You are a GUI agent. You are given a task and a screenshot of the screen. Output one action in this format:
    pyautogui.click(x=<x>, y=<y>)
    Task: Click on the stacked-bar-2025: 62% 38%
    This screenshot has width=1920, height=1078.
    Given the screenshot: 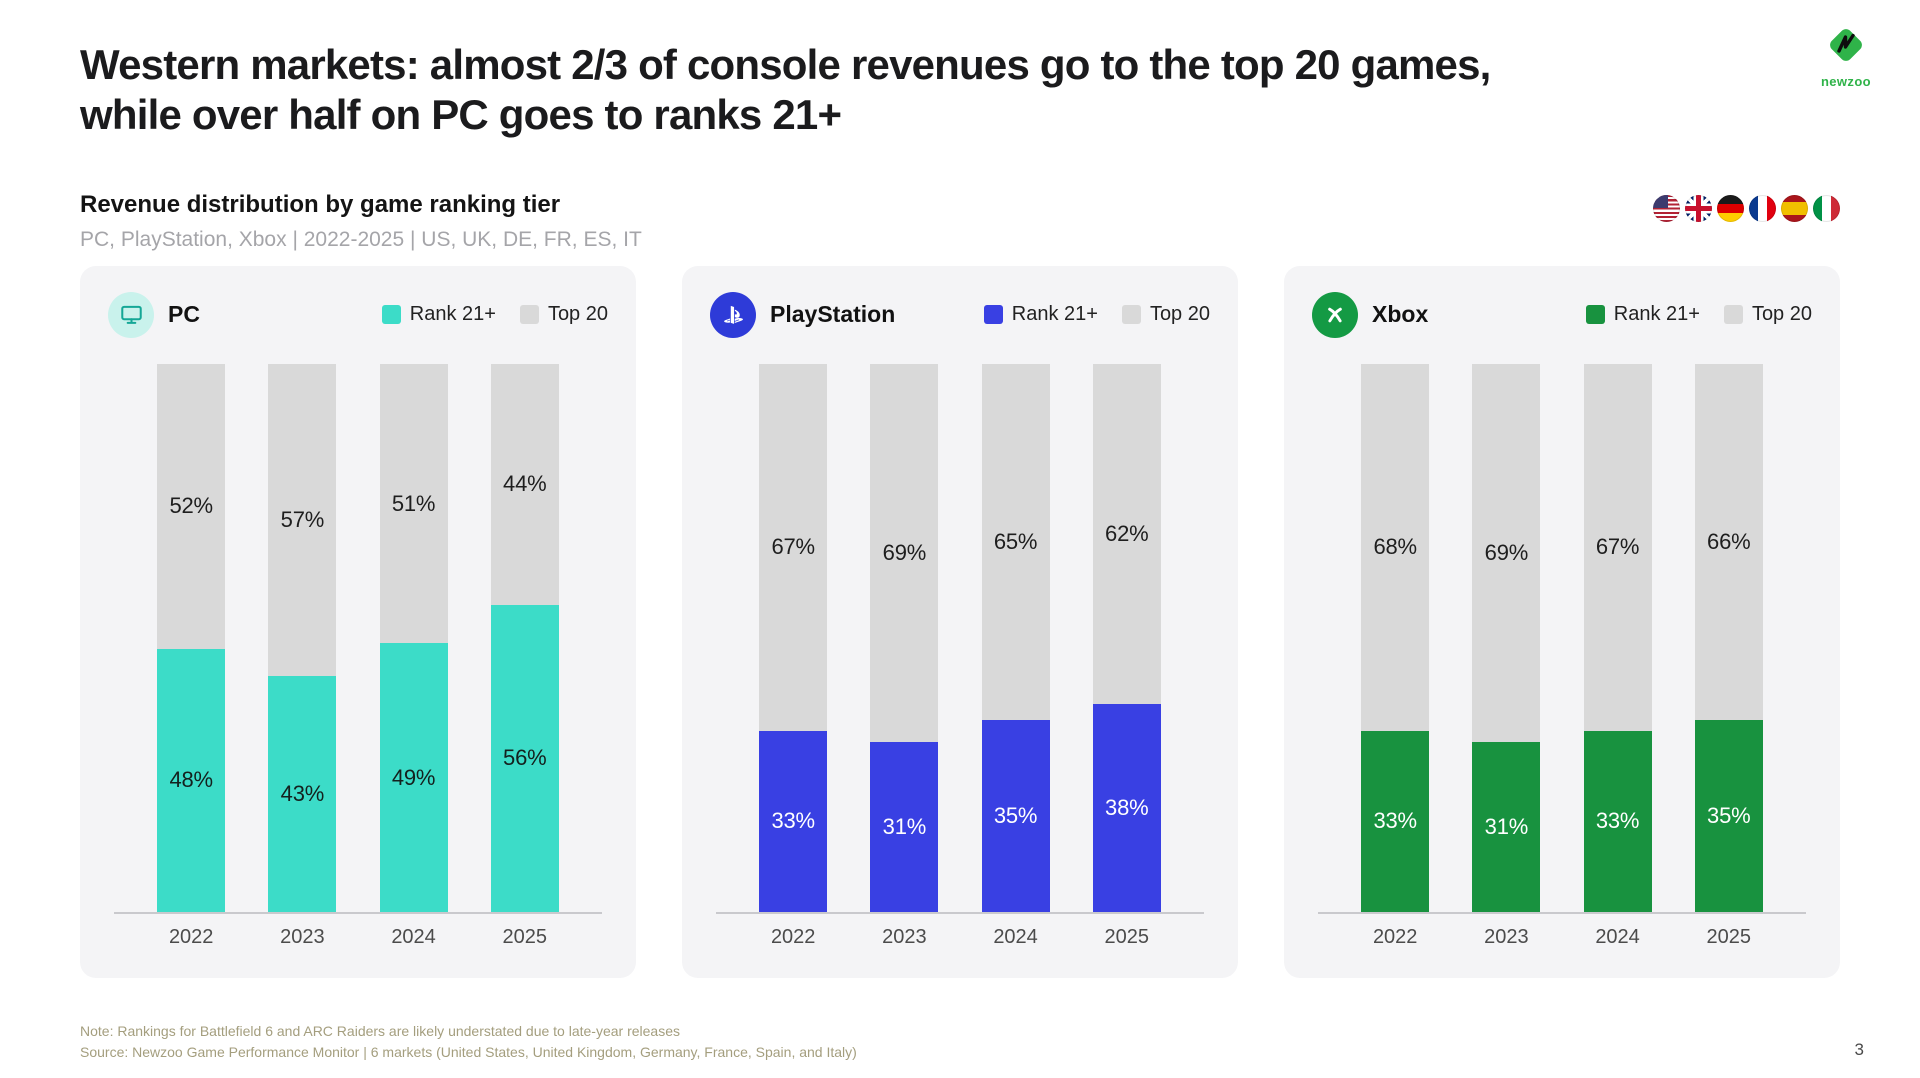 What is the action you would take?
    pyautogui.click(x=1126, y=637)
    